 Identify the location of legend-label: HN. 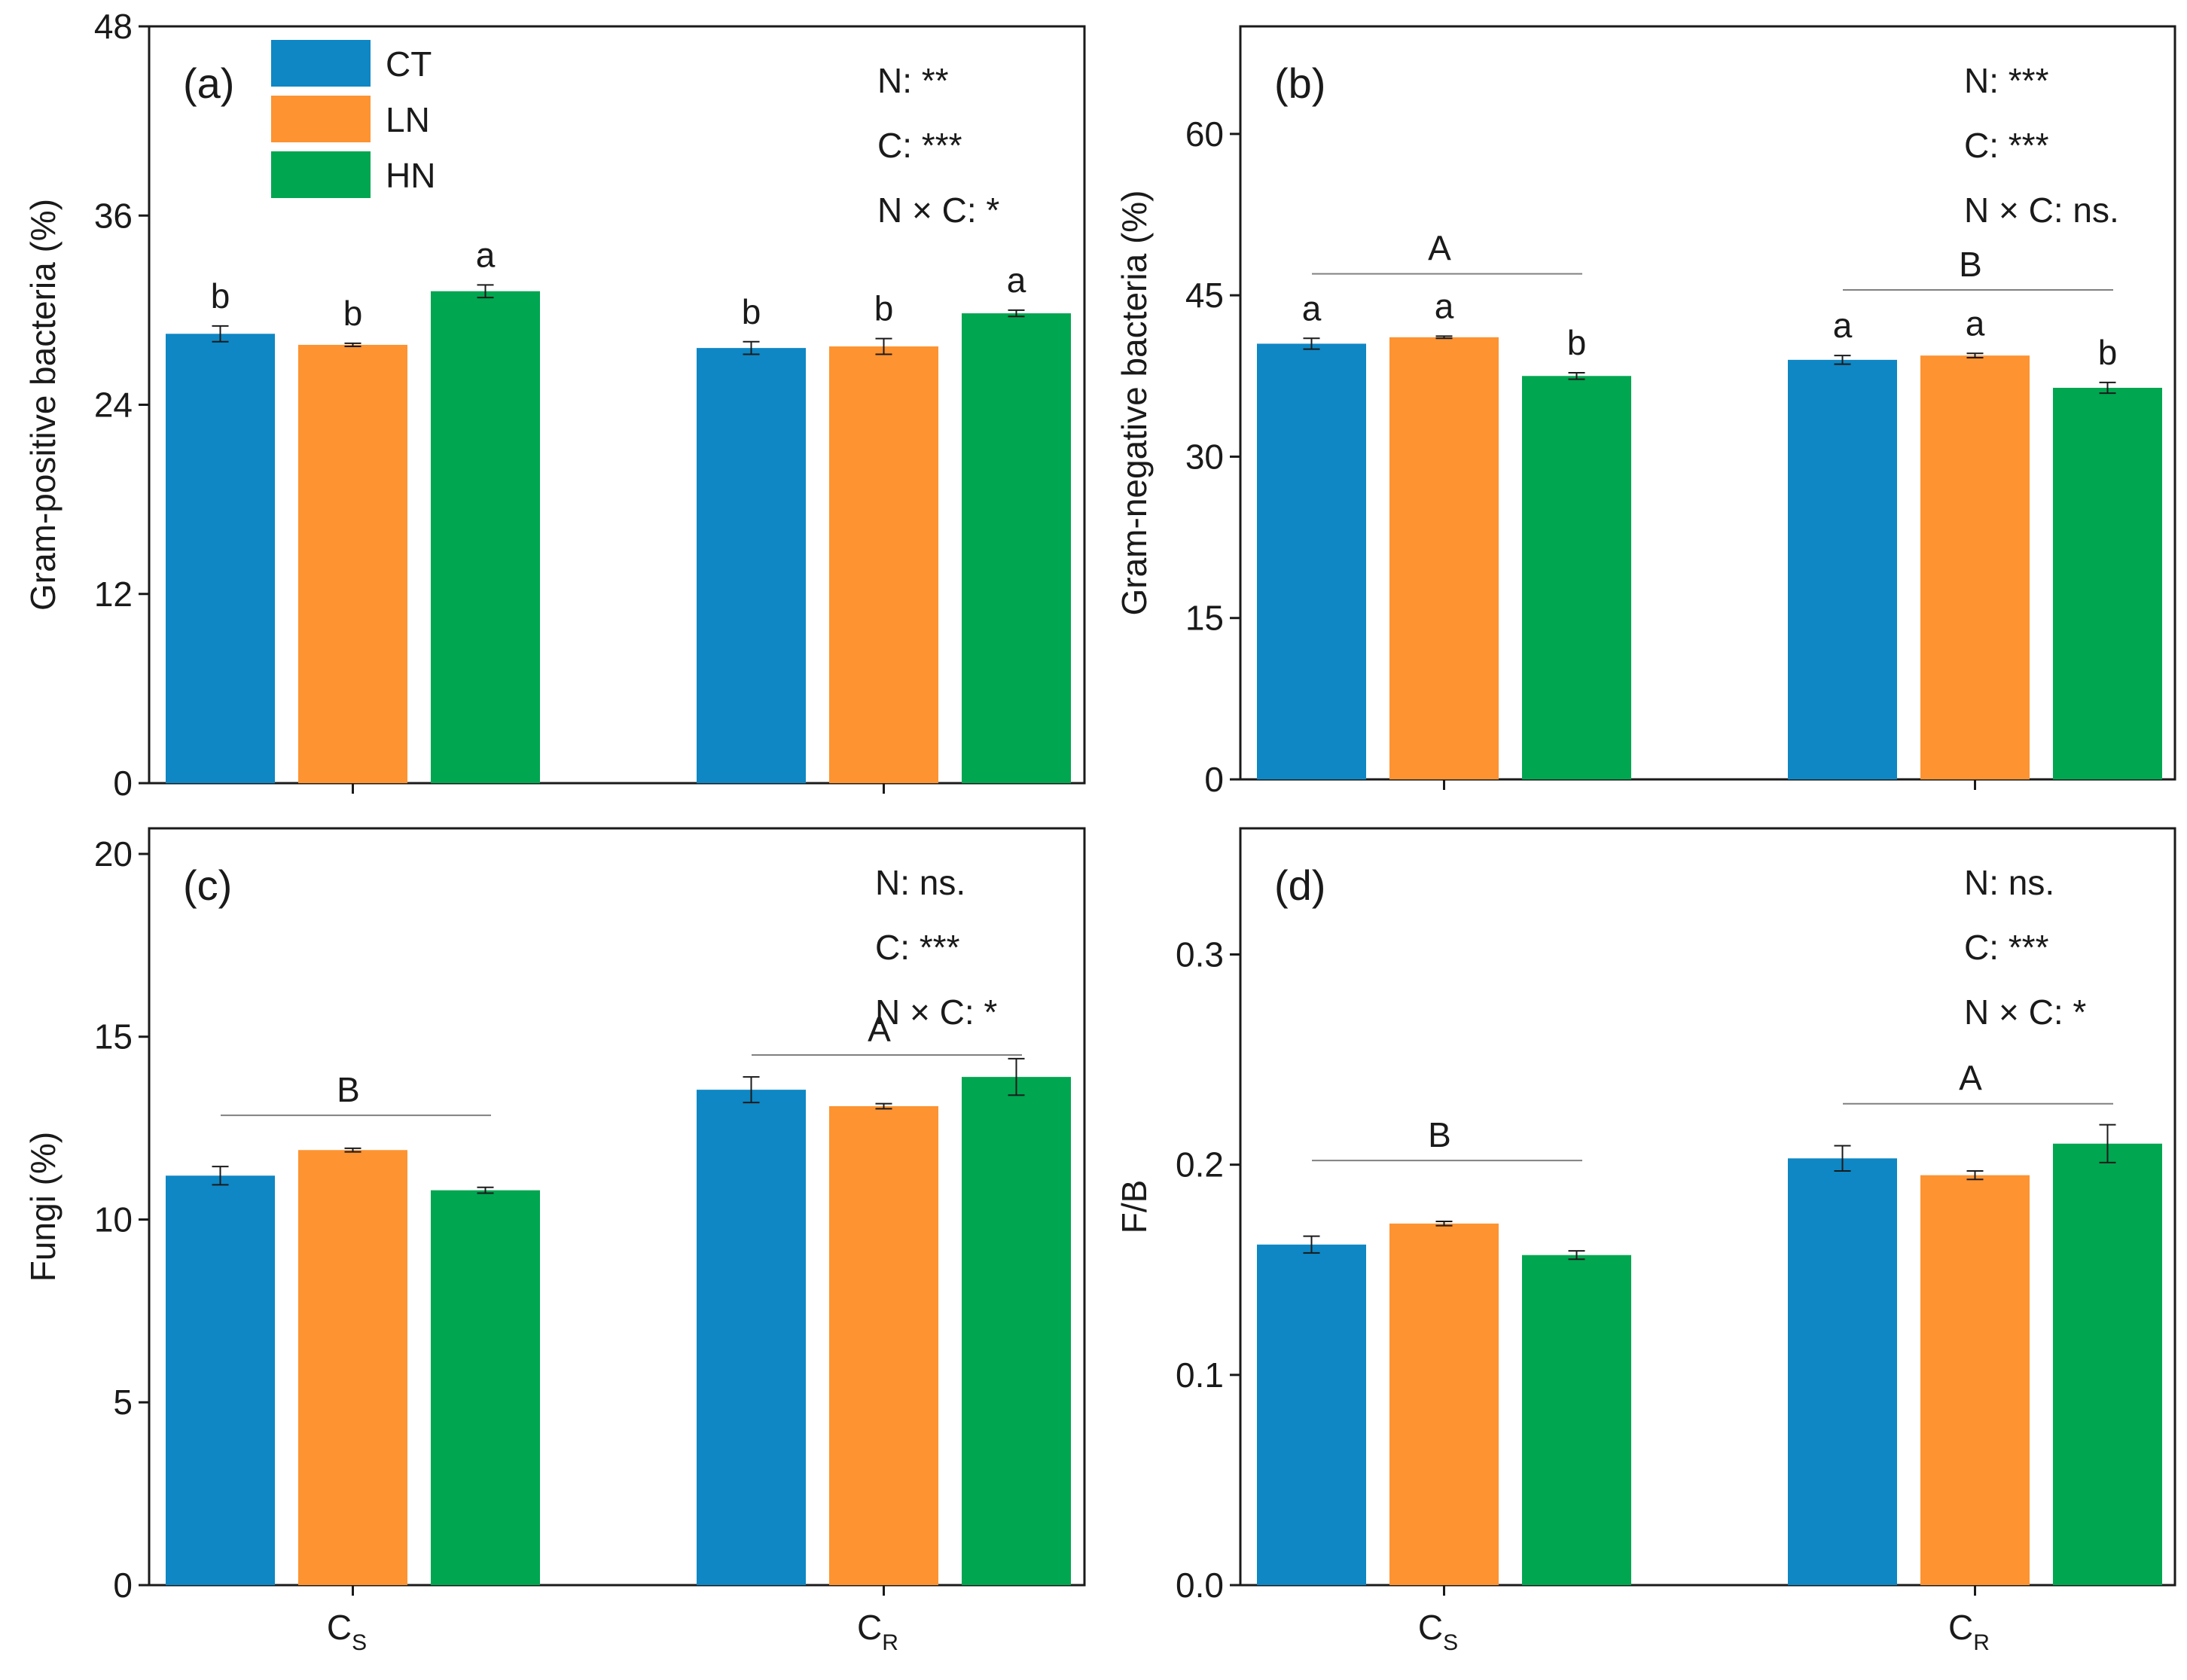
(410, 175).